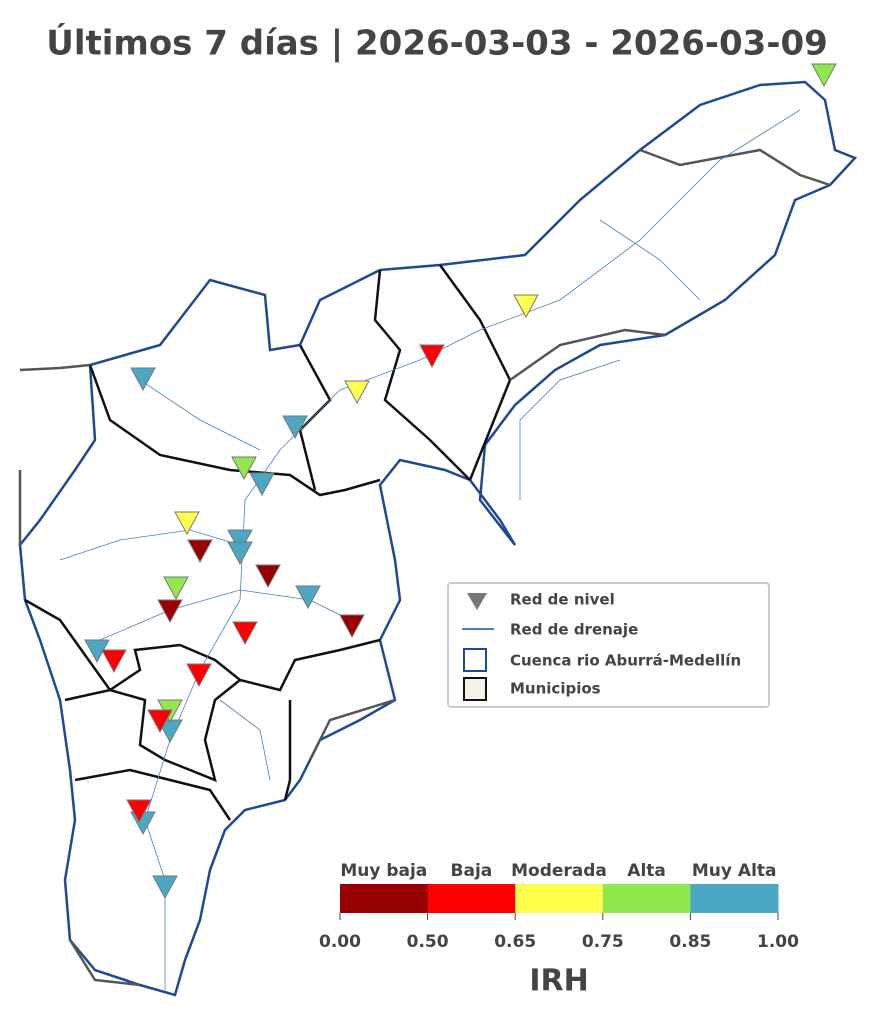  What do you see at coordinates (574, 630) in the screenshot?
I see `legend-label: Red de drenaje` at bounding box center [574, 630].